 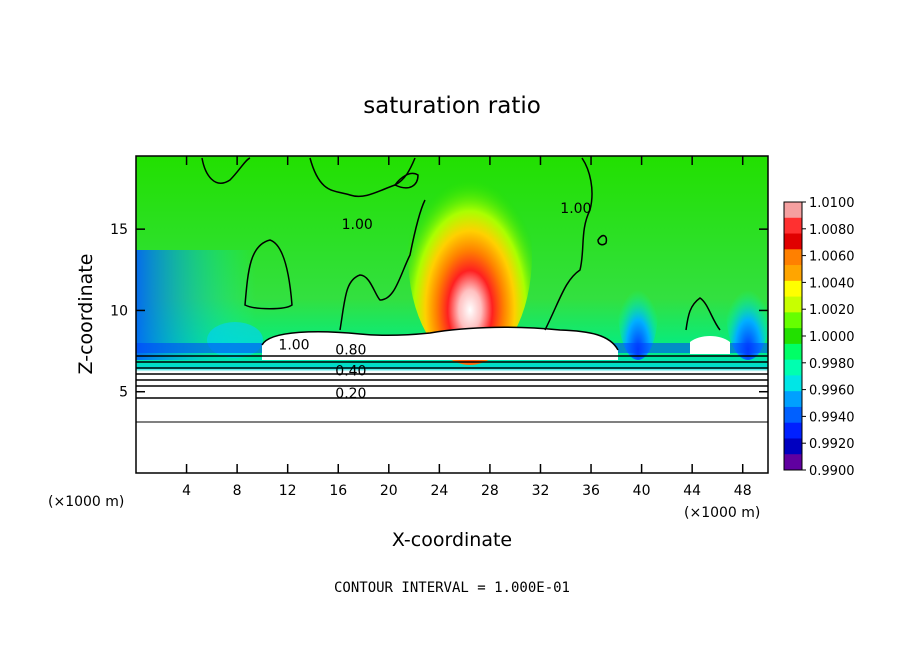 I want to click on colorbar-label: 1.0020, so click(x=832, y=310).